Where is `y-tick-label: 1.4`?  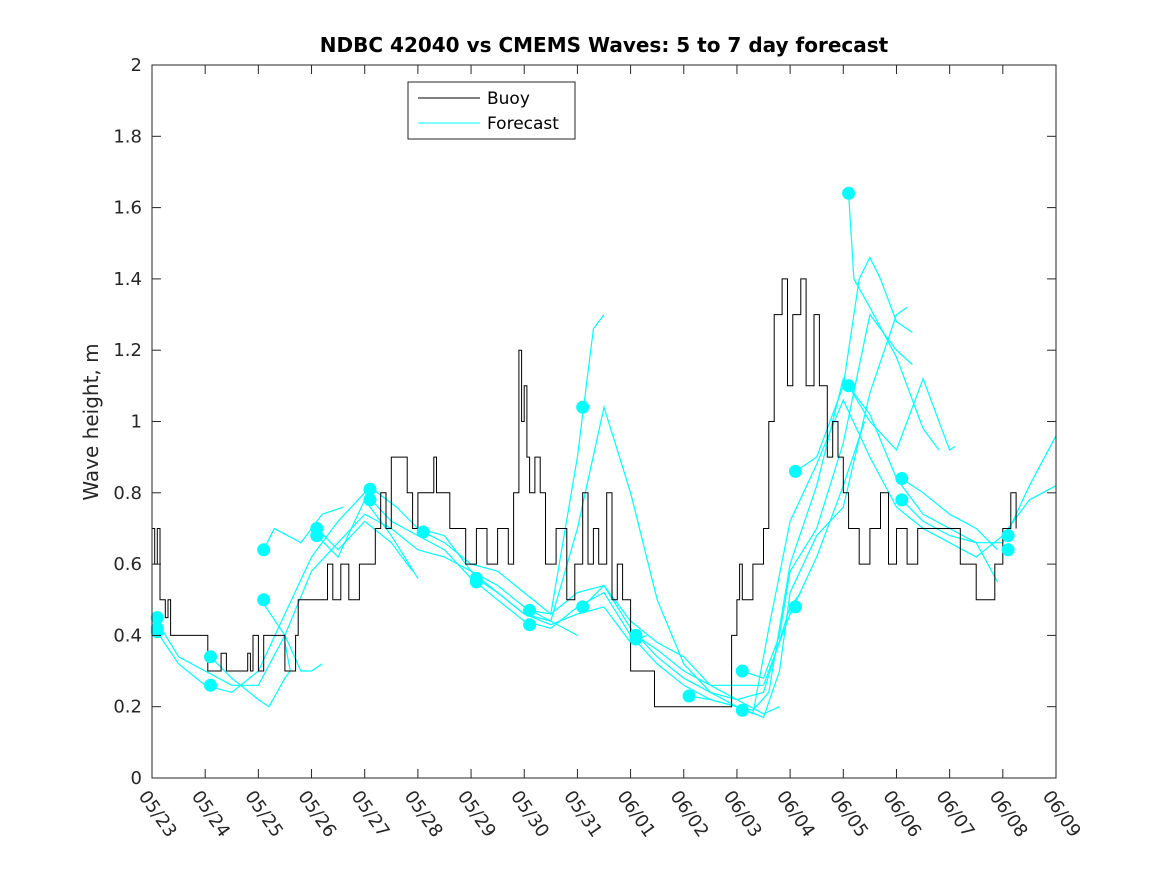
y-tick-label: 1.4 is located at coordinates (127, 279).